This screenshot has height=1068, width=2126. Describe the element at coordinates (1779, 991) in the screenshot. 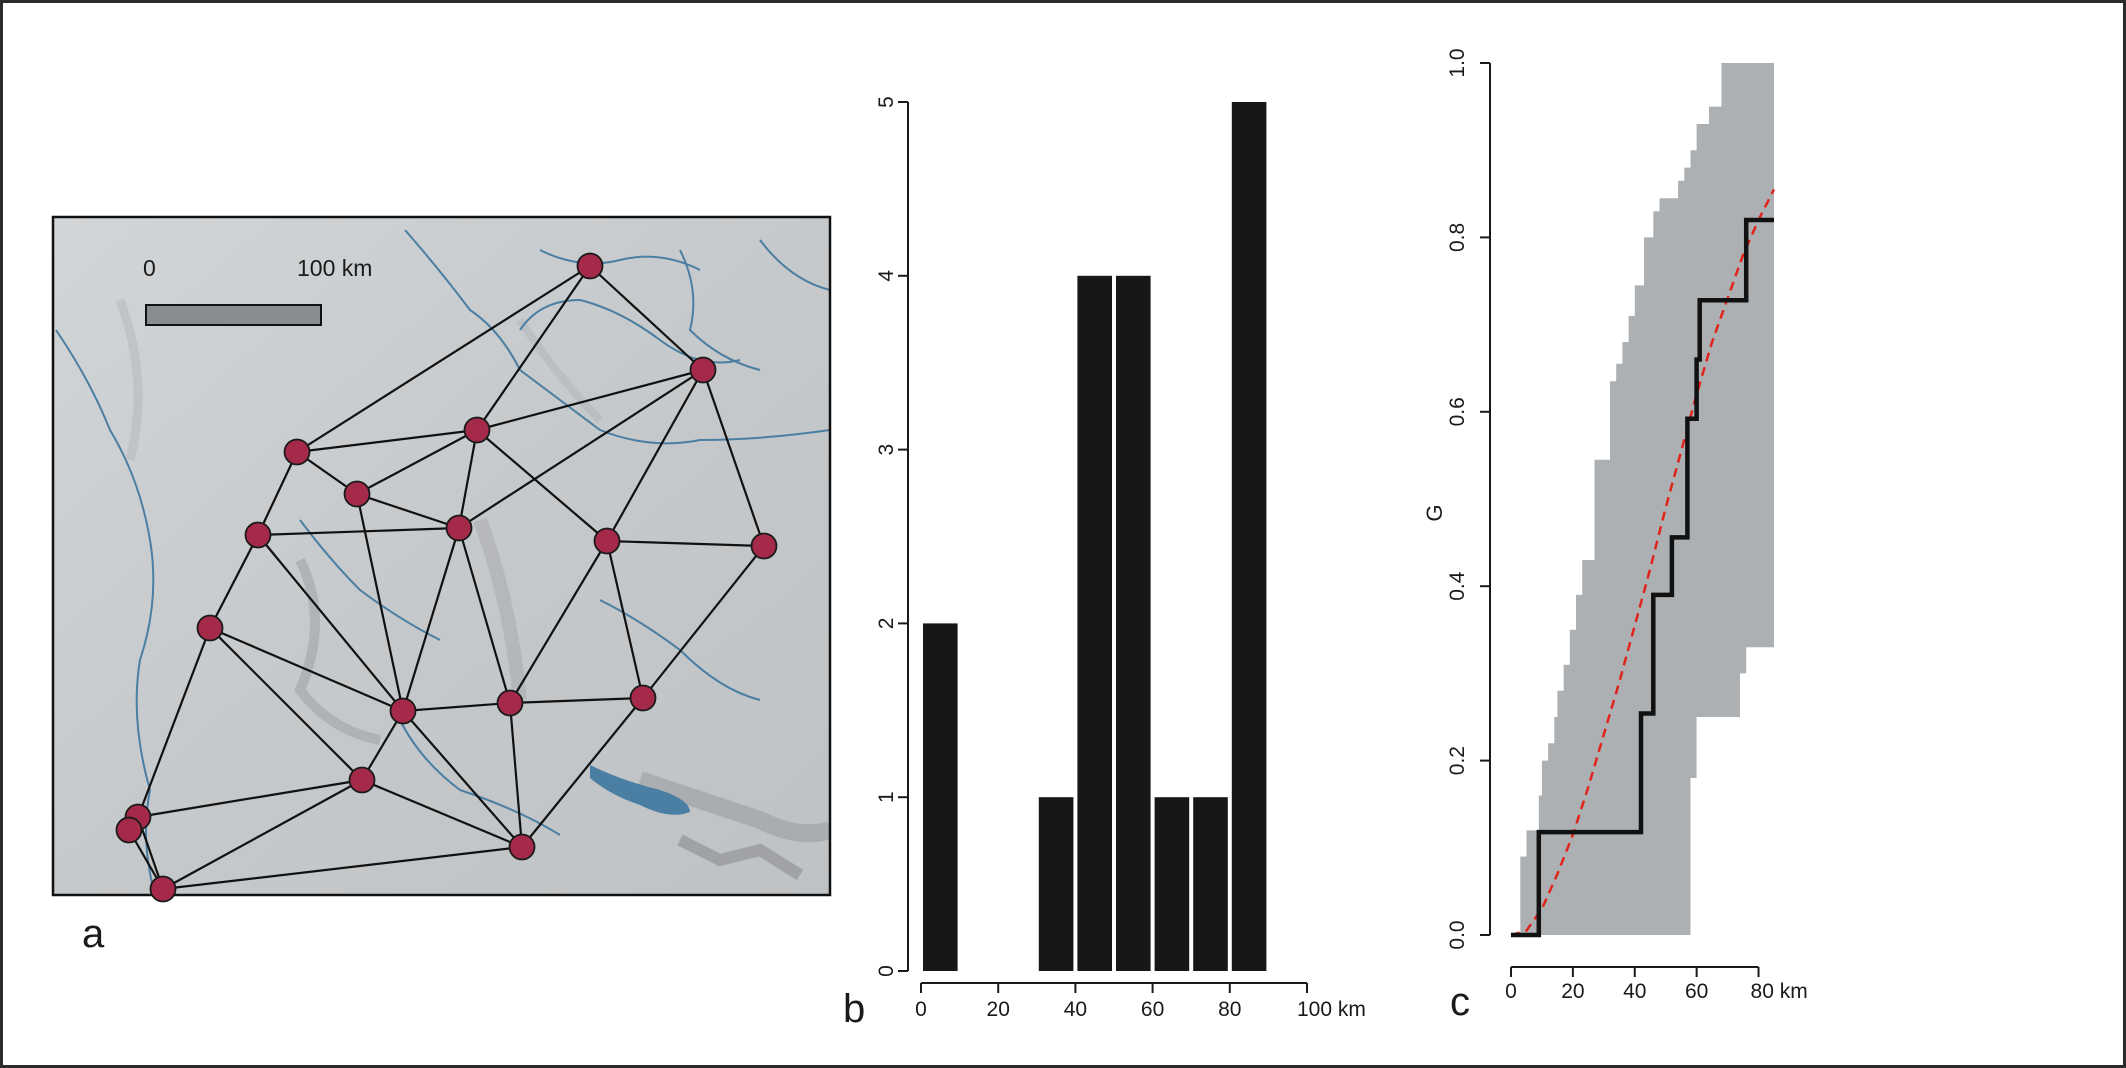

I see `x-tick-label: 80 km` at that location.